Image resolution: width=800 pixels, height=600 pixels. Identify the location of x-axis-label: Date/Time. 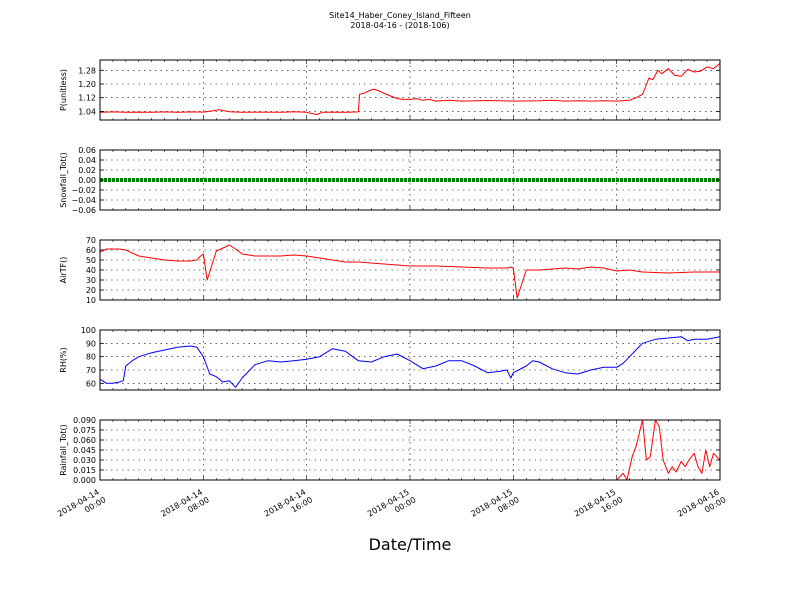
(410, 544).